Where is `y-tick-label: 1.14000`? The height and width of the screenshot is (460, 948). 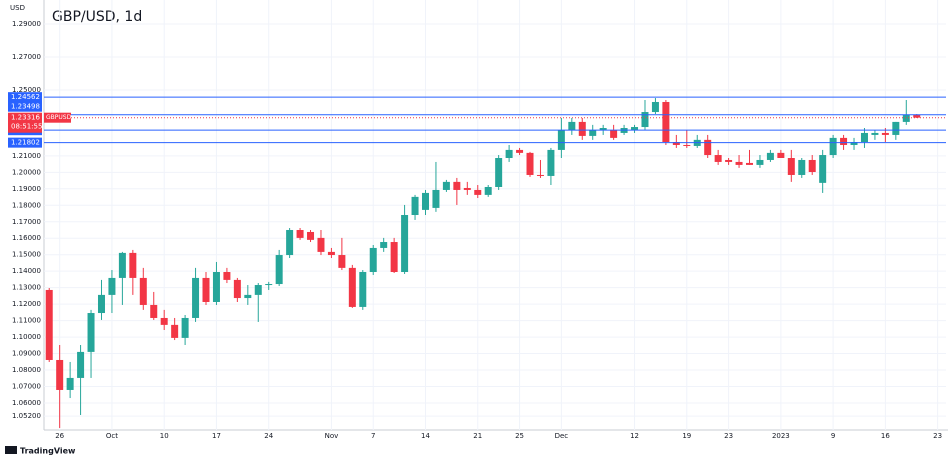 y-tick-label: 1.14000 is located at coordinates (26, 271).